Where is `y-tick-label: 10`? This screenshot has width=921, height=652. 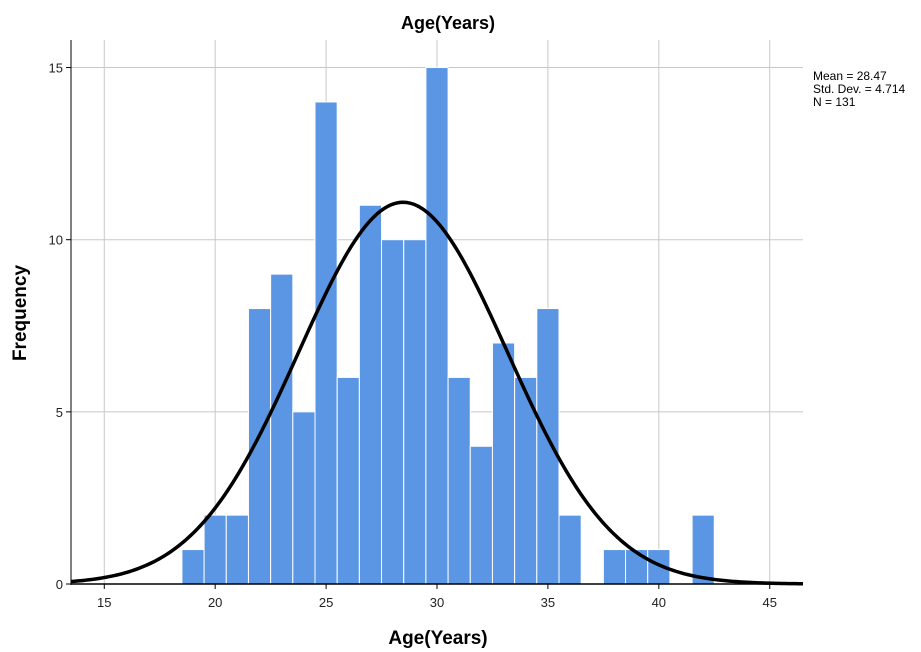 y-tick-label: 10 is located at coordinates (56, 240).